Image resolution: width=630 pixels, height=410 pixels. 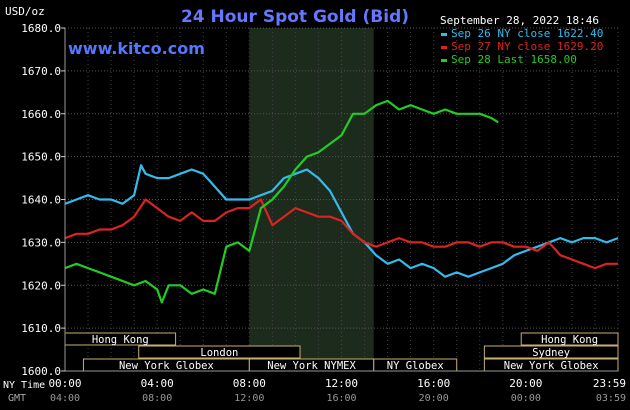 I want to click on y-tick-label: 1640.0, so click(x=41, y=200).